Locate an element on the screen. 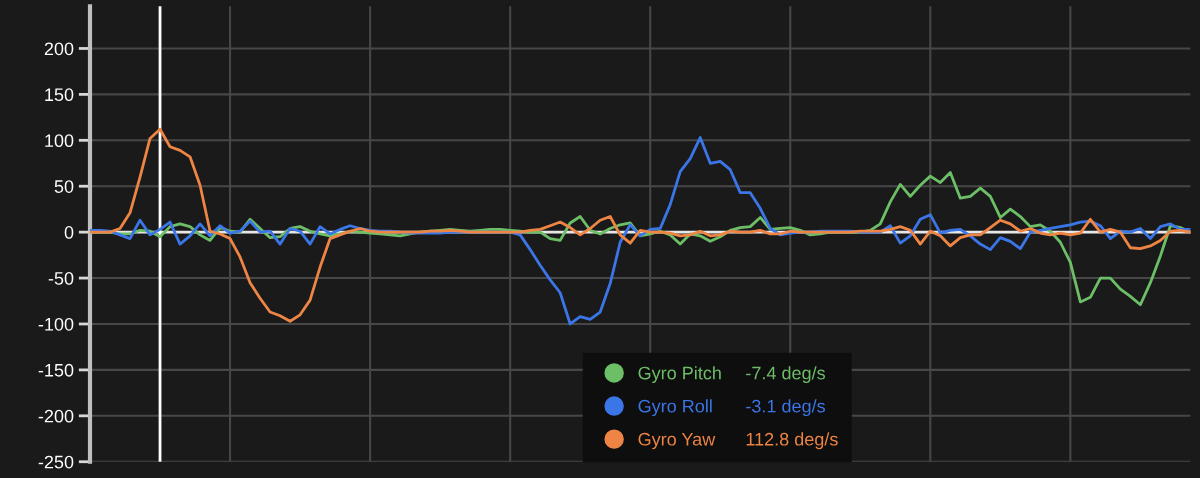 This screenshot has height=478, width=1200. y-tick-label: 200 is located at coordinates (59, 49).